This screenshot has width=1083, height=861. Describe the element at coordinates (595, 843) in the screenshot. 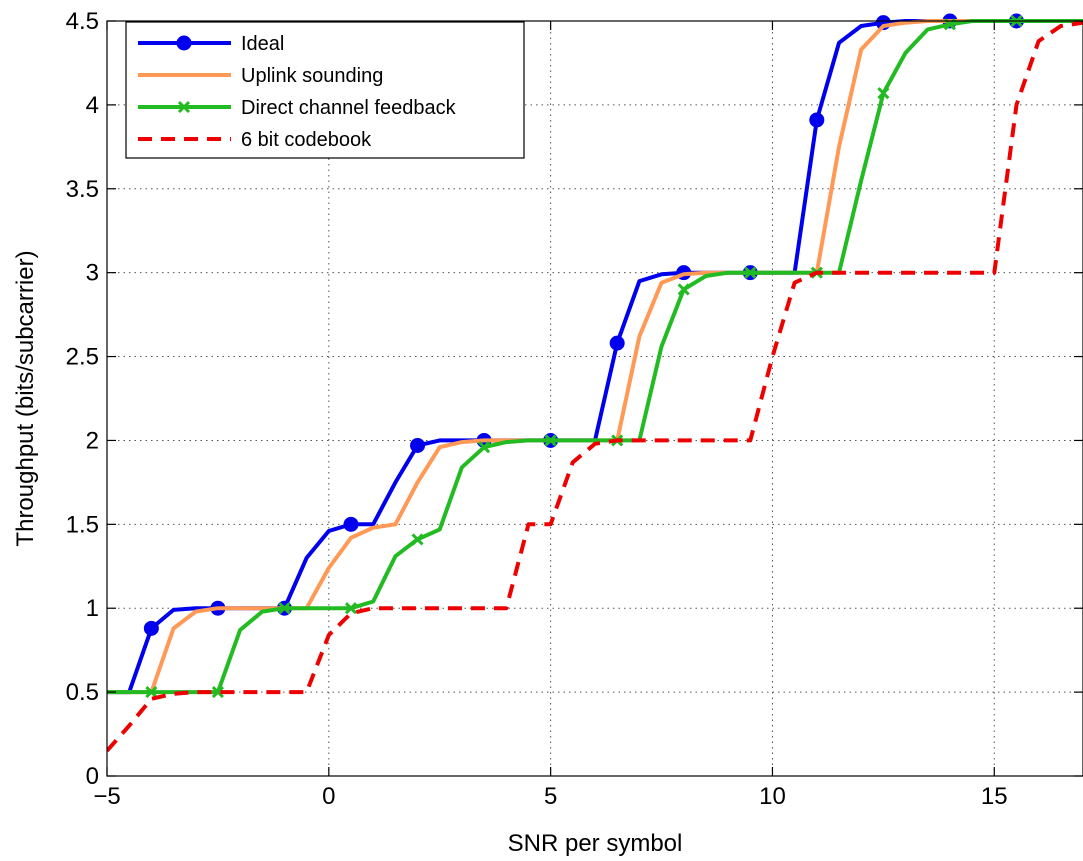

I see `x-axis-label: SNR per symbol` at that location.